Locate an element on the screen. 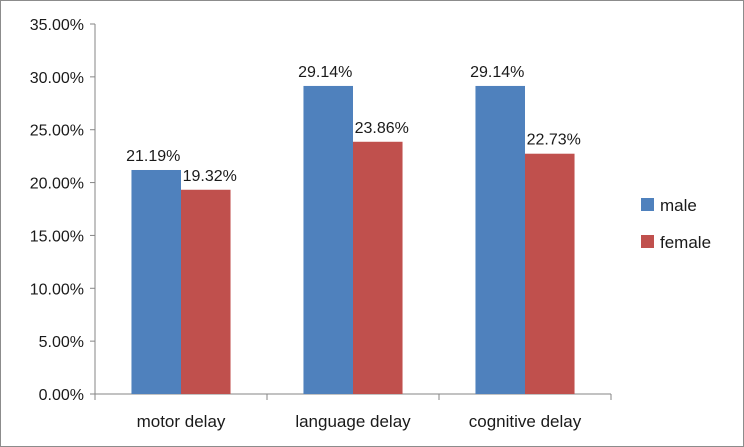 The image size is (744, 447). y-tick-label: 10.00% is located at coordinates (57, 289).